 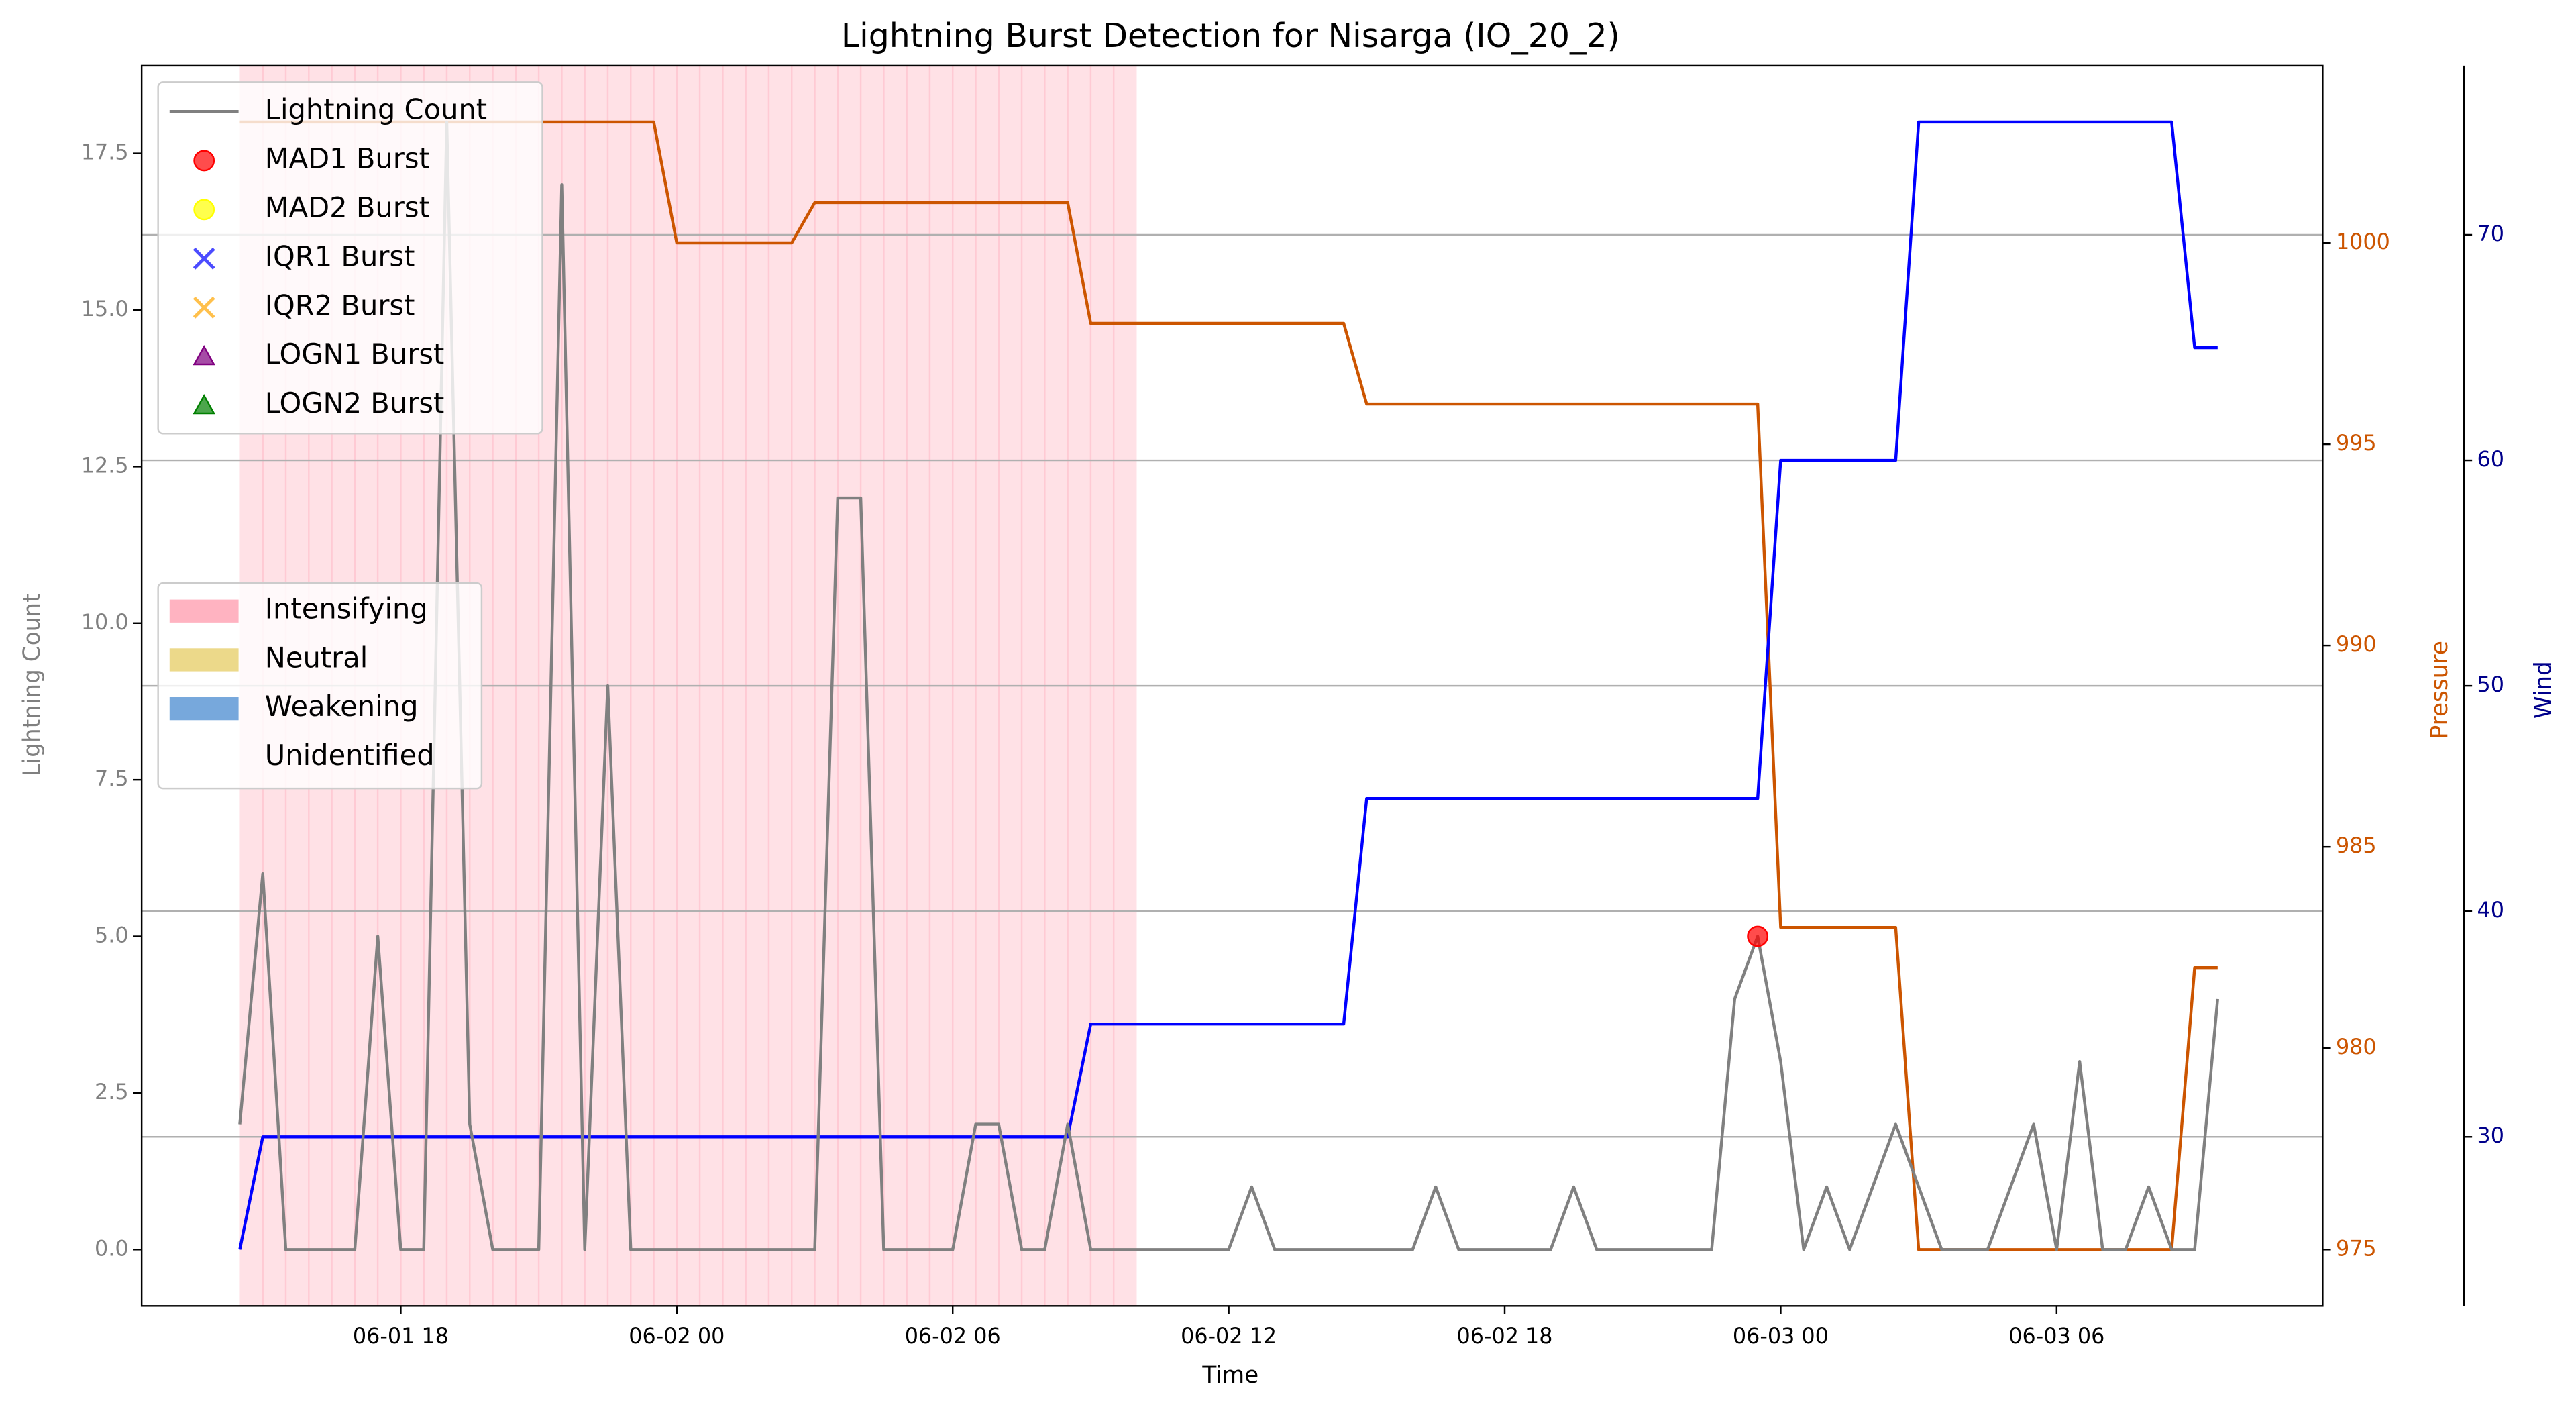 I want to click on x-tick-label: 06-02 06, so click(x=953, y=1336).